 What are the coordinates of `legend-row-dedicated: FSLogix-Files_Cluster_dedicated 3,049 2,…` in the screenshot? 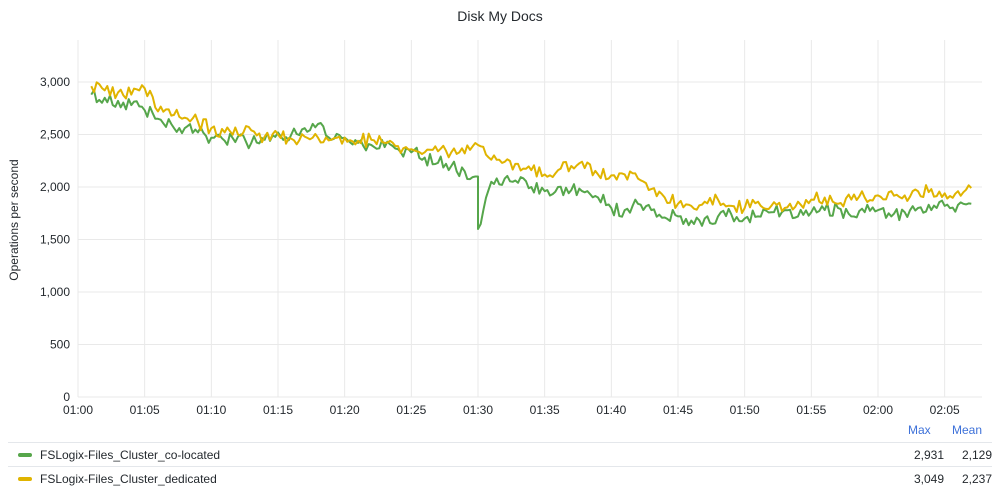 It's located at (500, 478).